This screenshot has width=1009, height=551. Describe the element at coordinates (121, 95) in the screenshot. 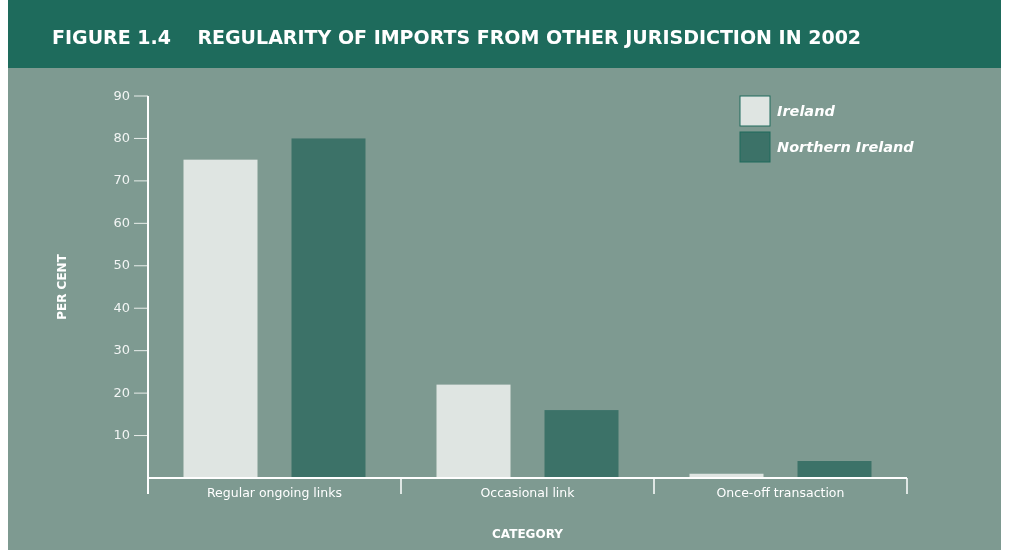

I see `y-tick-label: 90` at that location.